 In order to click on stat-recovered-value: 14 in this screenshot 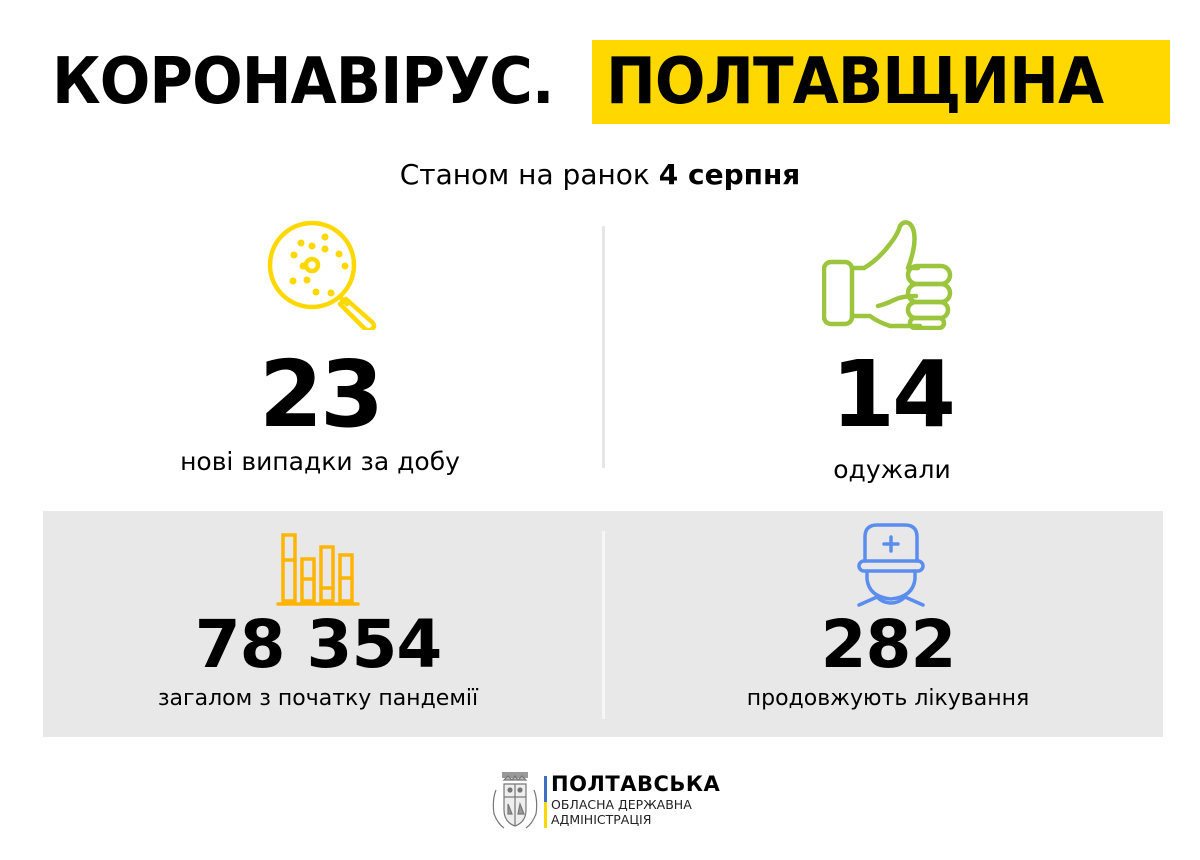, I will do `click(893, 394)`.